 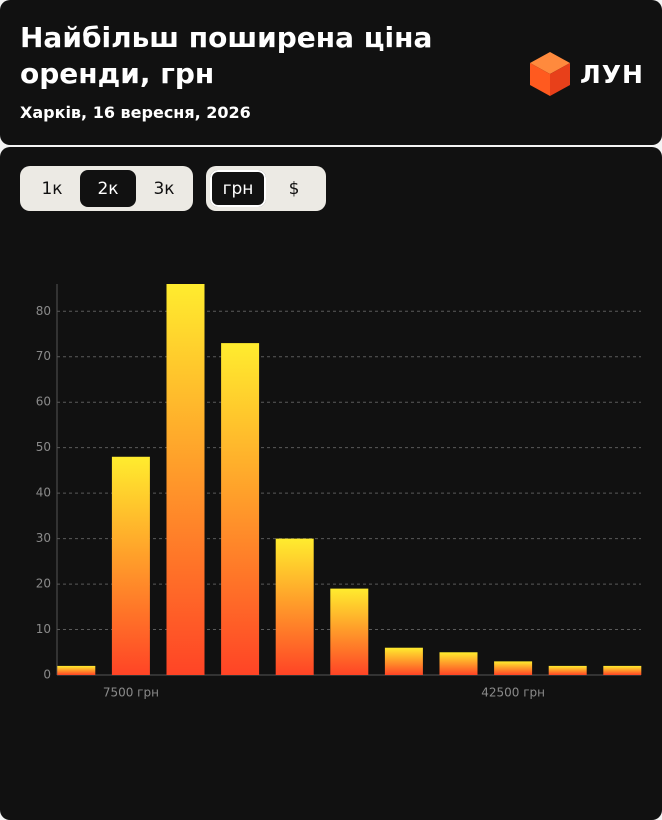 What do you see at coordinates (43, 493) in the screenshot?
I see `y-tick-label: 40` at bounding box center [43, 493].